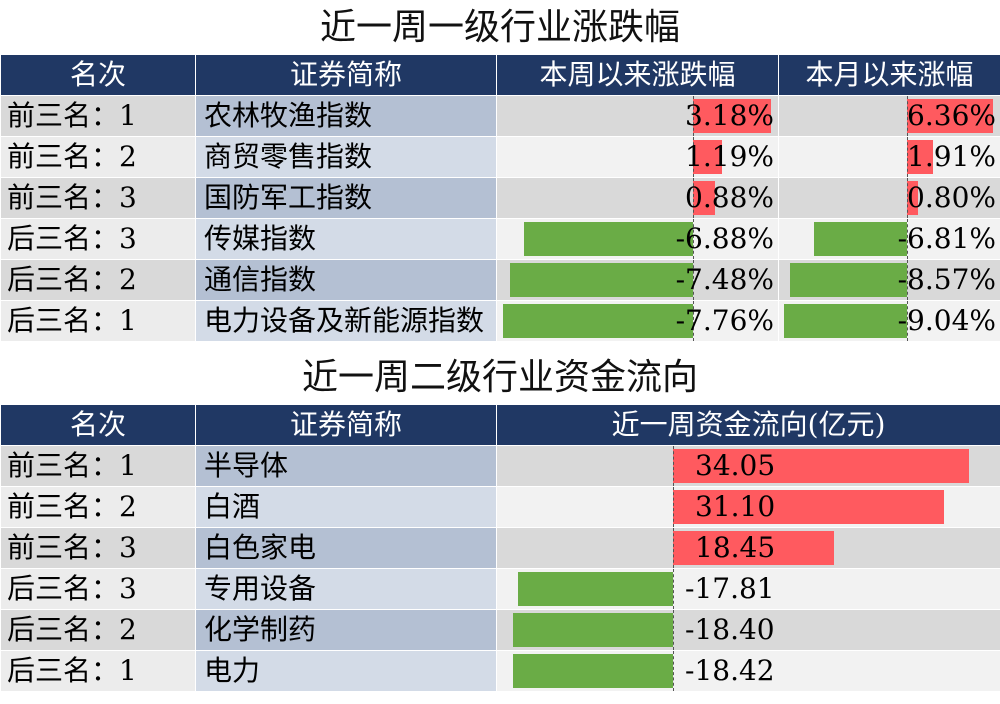 The height and width of the screenshot is (704, 1000). I want to click on table-row: 前三名：3 白色家电 18.45, so click(500, 548).